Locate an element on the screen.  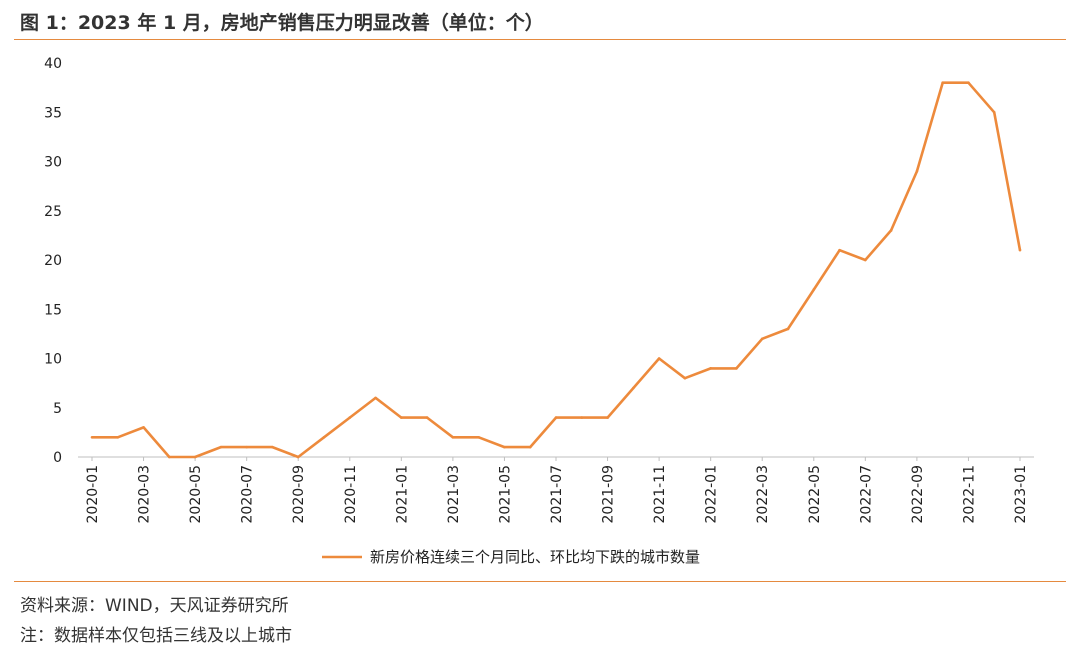
x-tick-label: 2022-09 is located at coordinates (918, 494).